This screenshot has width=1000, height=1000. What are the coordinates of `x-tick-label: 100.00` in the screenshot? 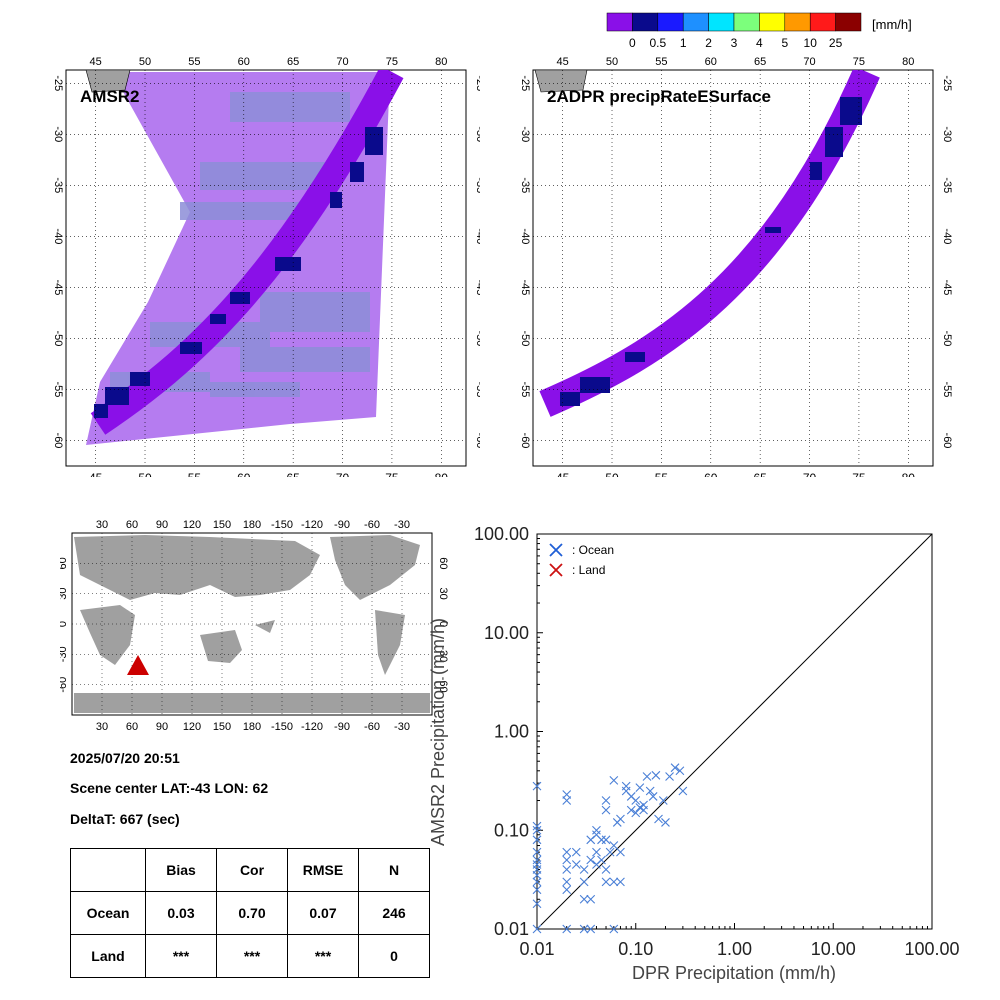 It's located at (931, 949).